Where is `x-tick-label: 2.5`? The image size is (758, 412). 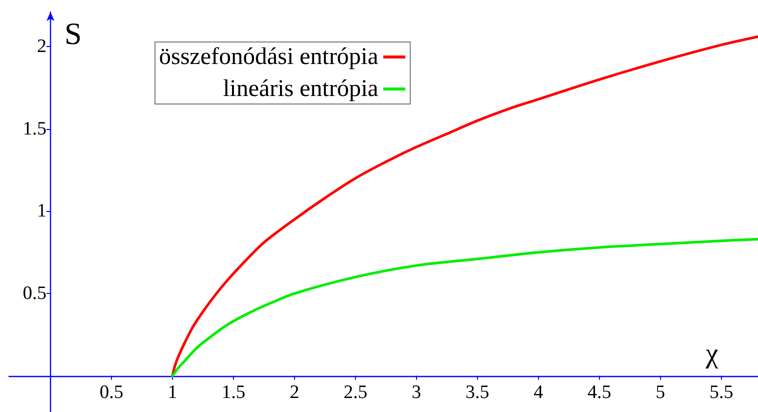 x-tick-label: 2.5 is located at coordinates (356, 392).